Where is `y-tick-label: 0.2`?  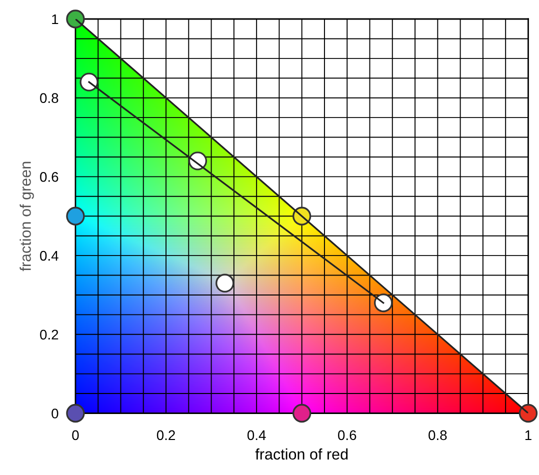 y-tick-label: 0.2 is located at coordinates (49, 335).